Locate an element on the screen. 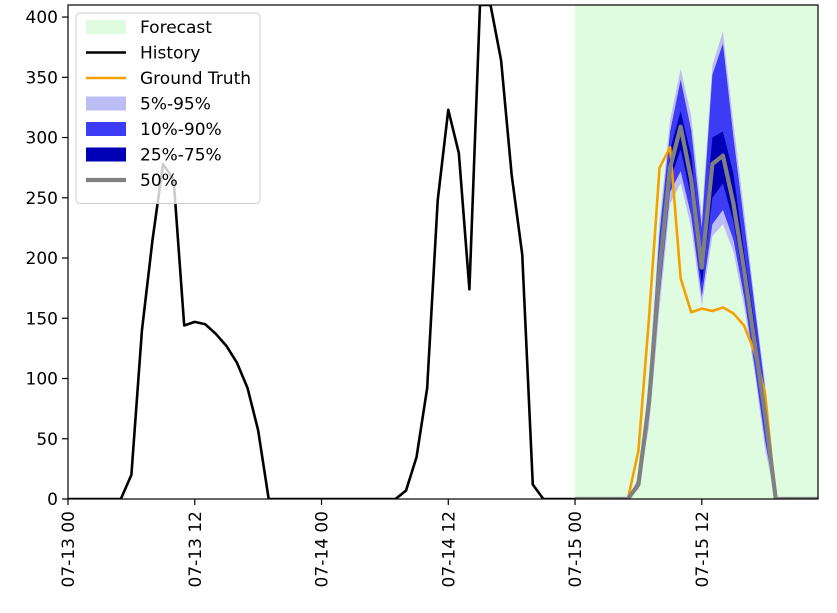 The width and height of the screenshot is (837, 613). legend-label-25-75: 25%-75% is located at coordinates (181, 156).